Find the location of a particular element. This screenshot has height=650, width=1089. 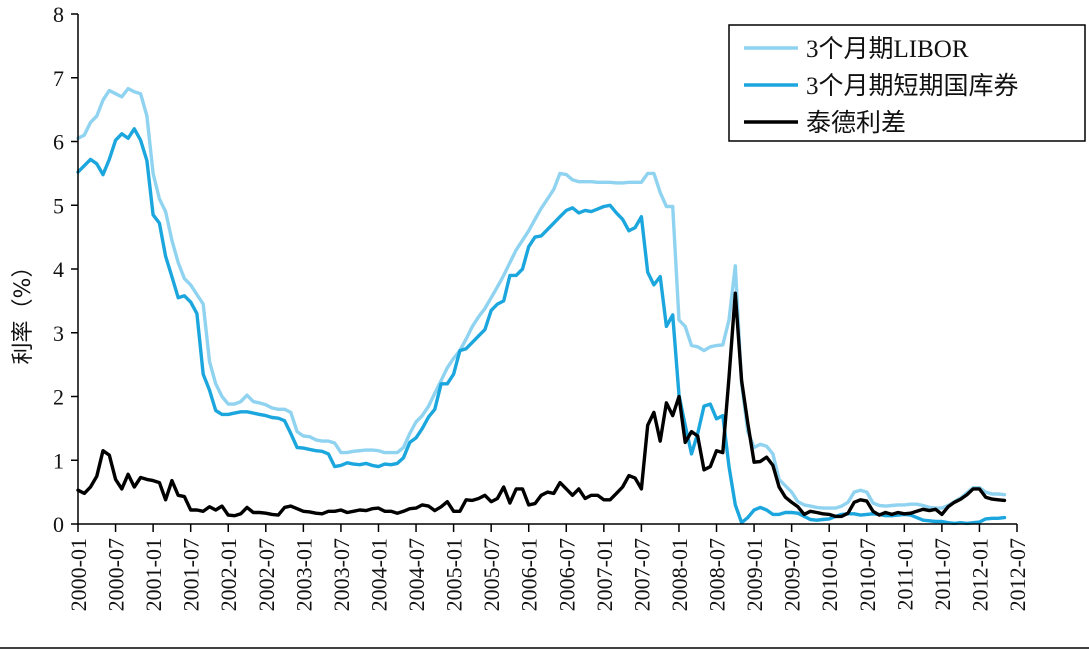

x-tick-label: 2003-07 is located at coordinates (341, 574).